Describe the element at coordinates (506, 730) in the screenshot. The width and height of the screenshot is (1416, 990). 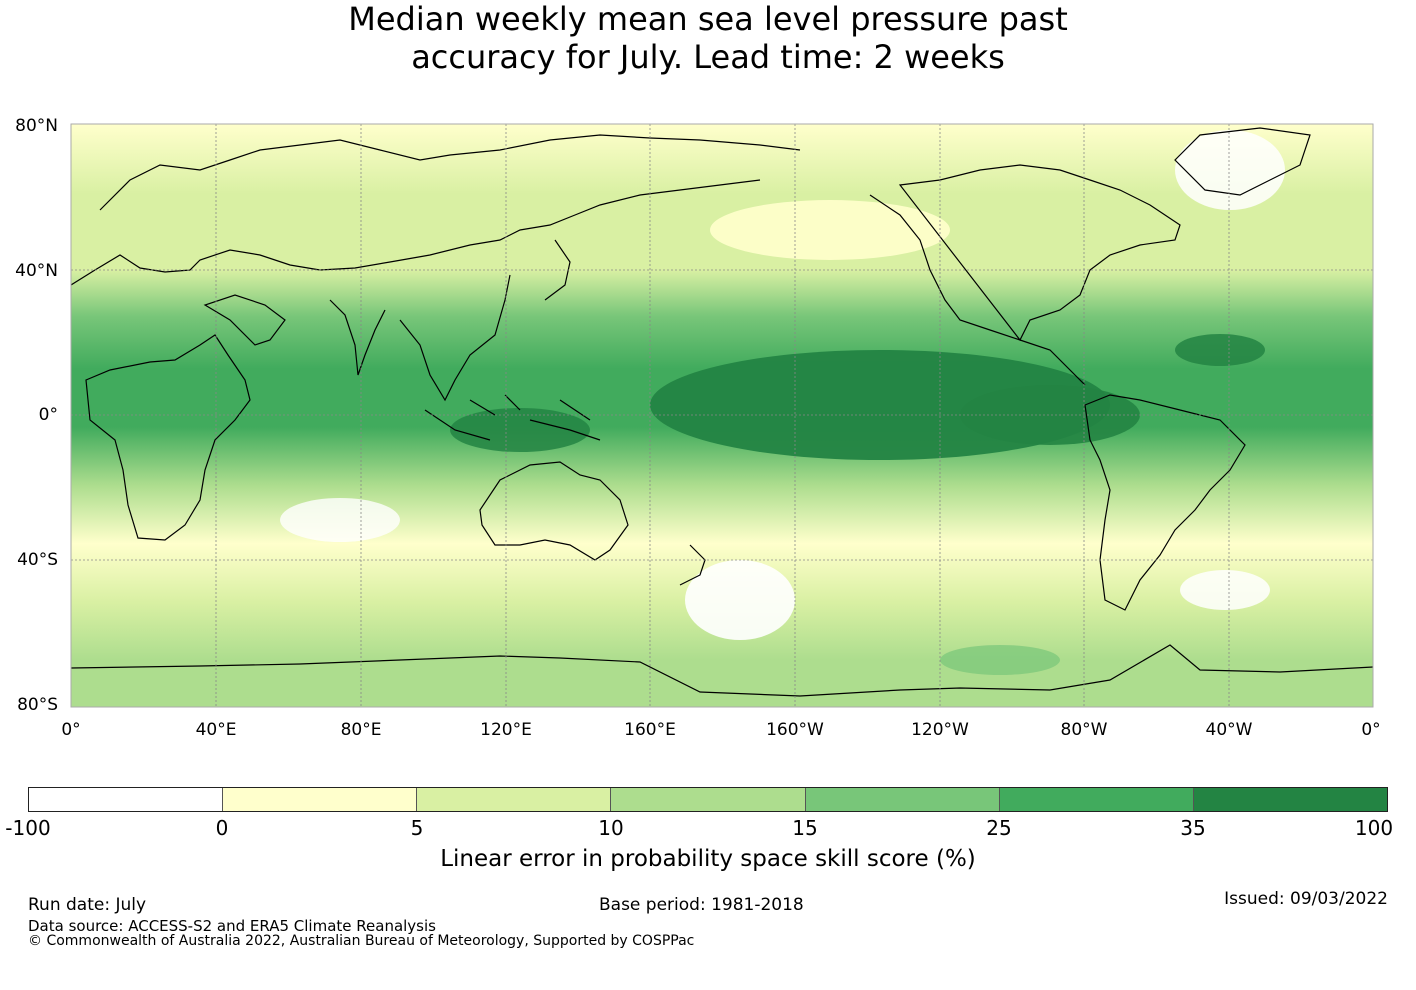
I see `lon-label-120e: 120°E` at that location.